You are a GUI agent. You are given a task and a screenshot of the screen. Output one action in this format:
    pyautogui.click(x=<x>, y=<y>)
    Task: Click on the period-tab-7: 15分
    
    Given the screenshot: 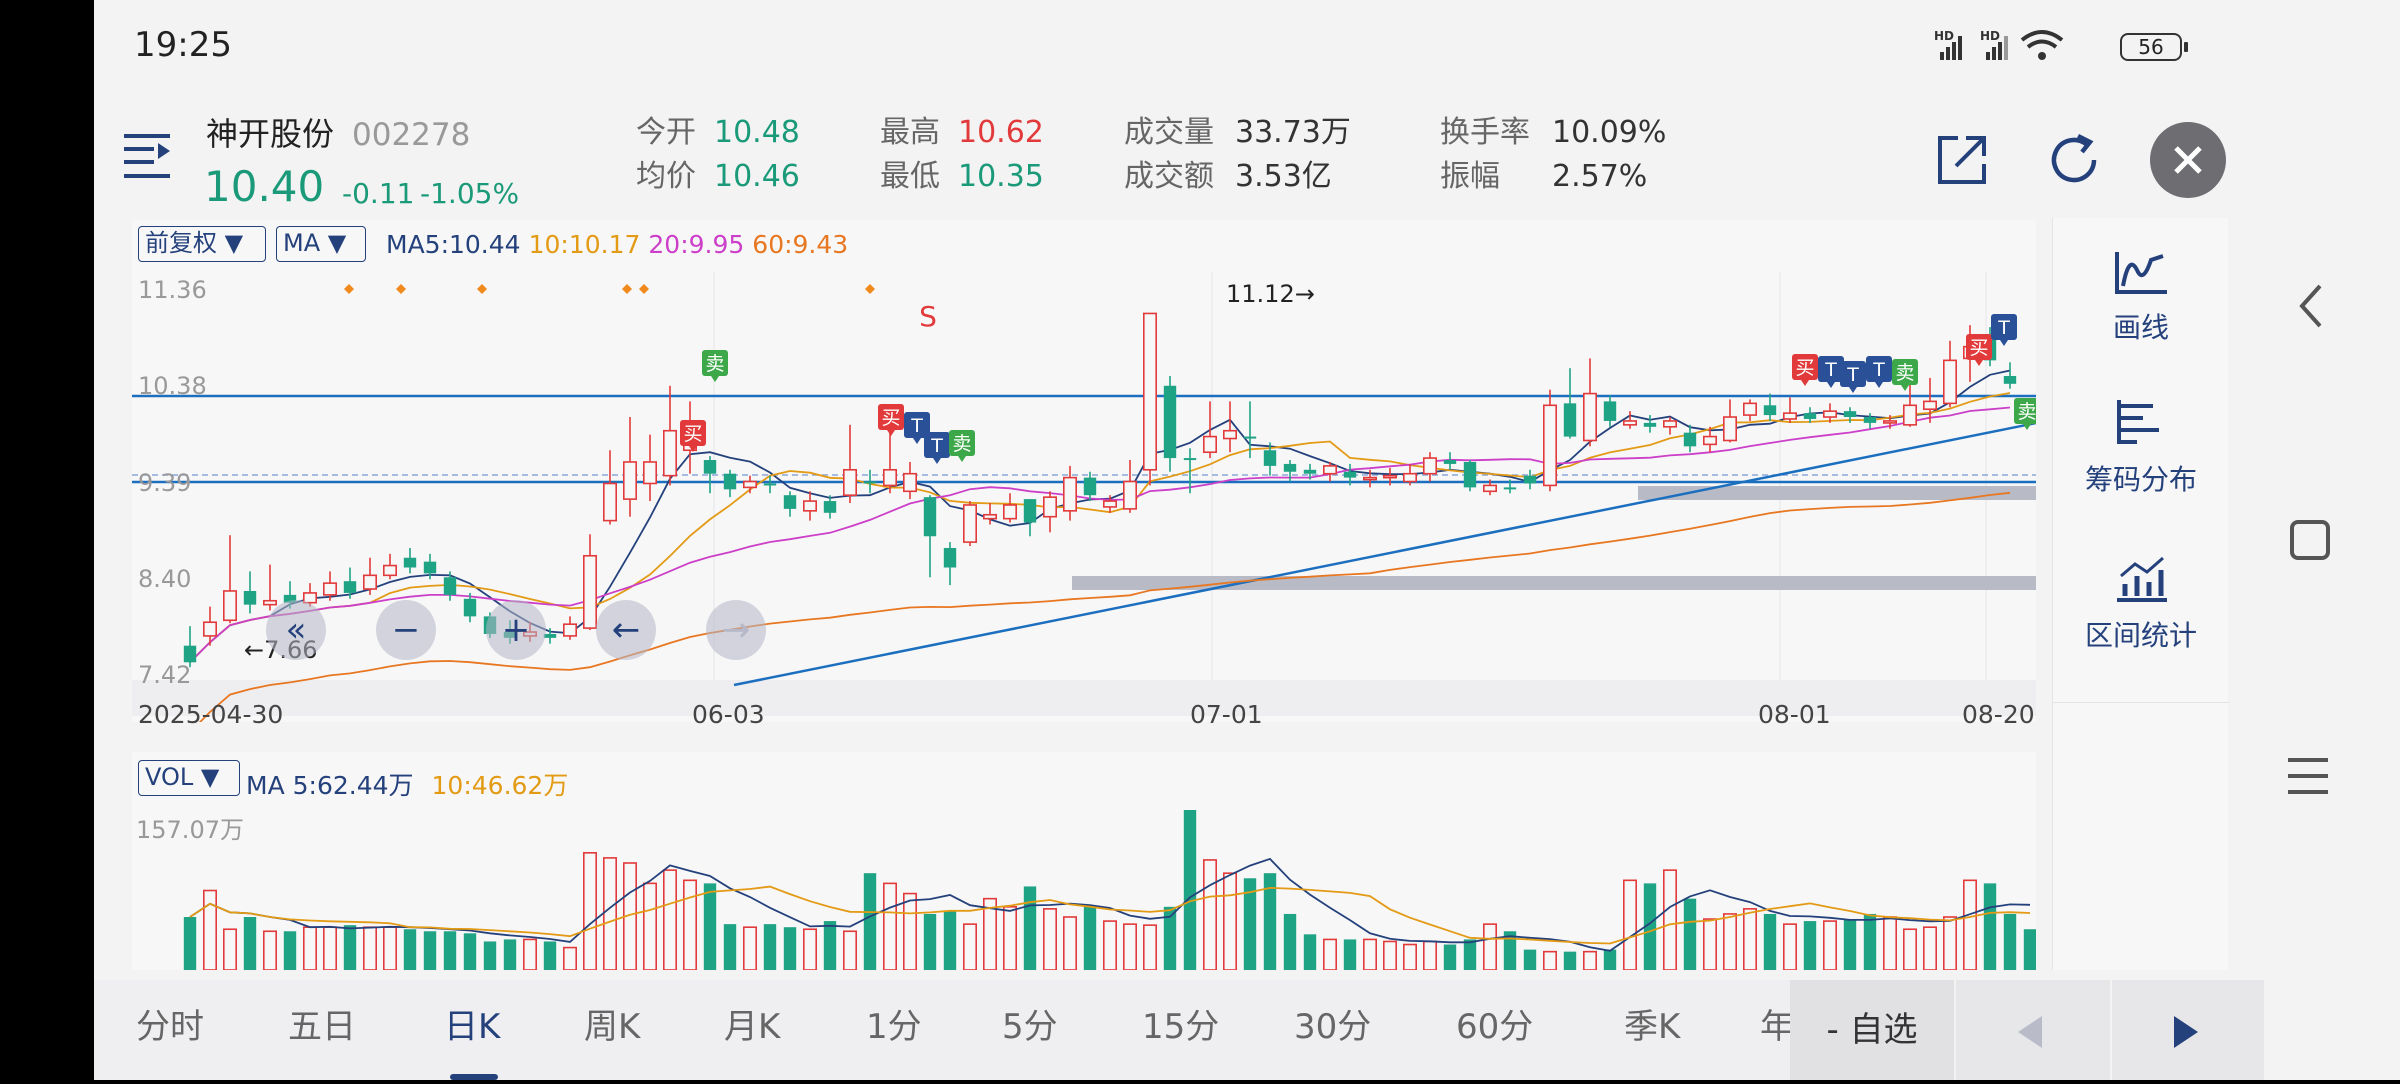 What is the action you would take?
    pyautogui.click(x=1181, y=1027)
    